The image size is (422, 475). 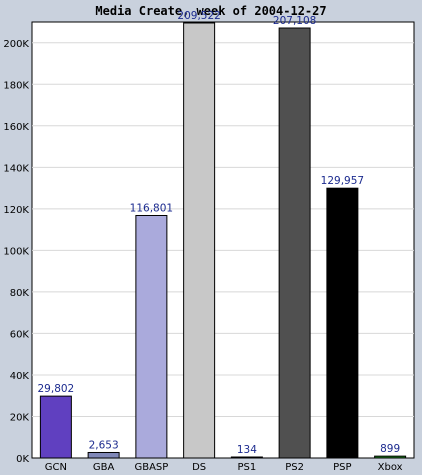 I want to click on value-label: 116,801, so click(x=151, y=208).